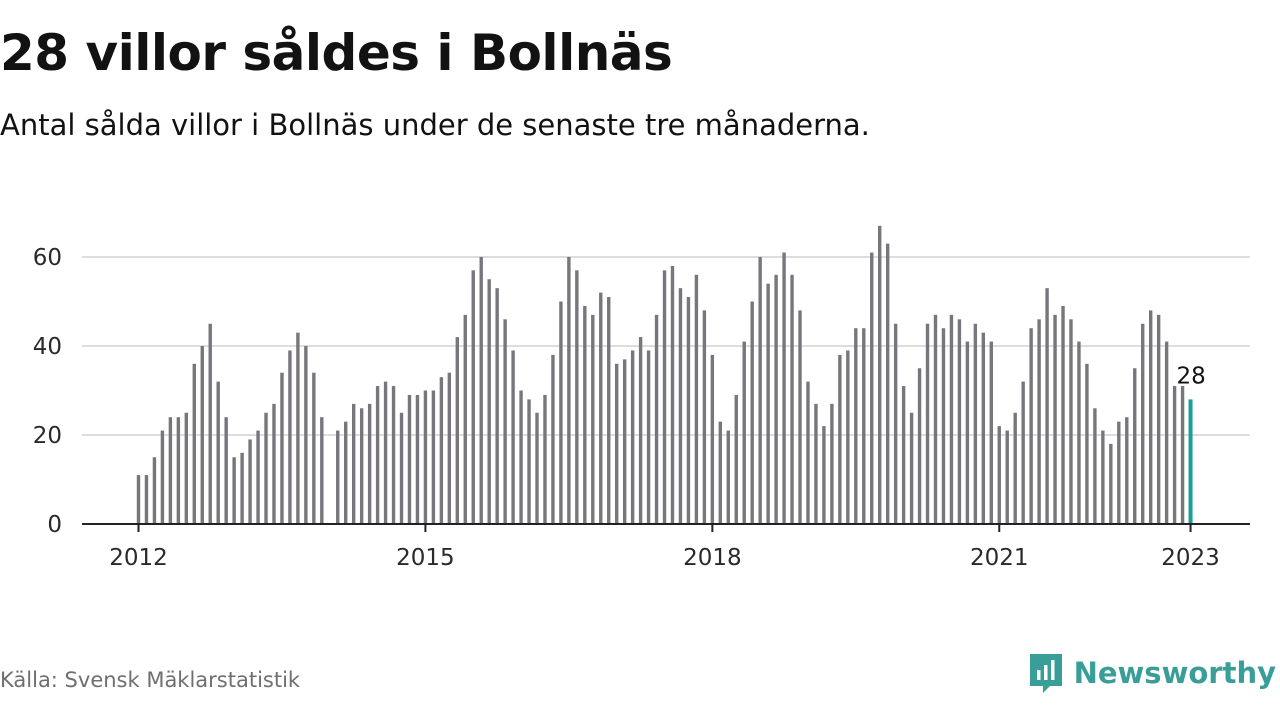  I want to click on brand-logo: Newsworthy, so click(1152, 673).